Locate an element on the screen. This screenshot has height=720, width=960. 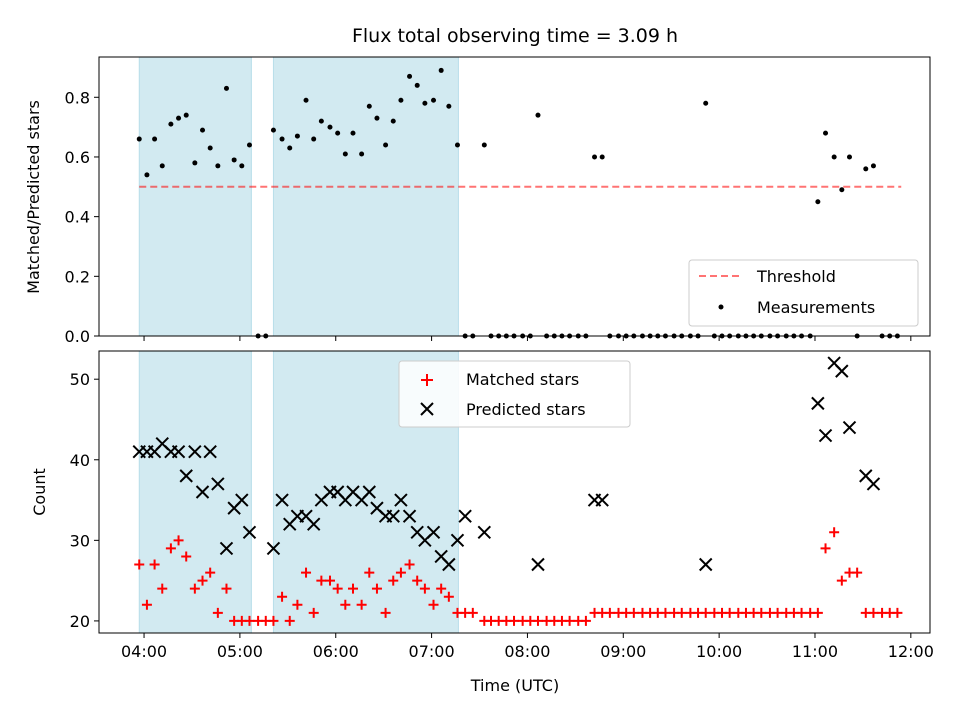
x-tick-label: 12:00 is located at coordinates (911, 651).